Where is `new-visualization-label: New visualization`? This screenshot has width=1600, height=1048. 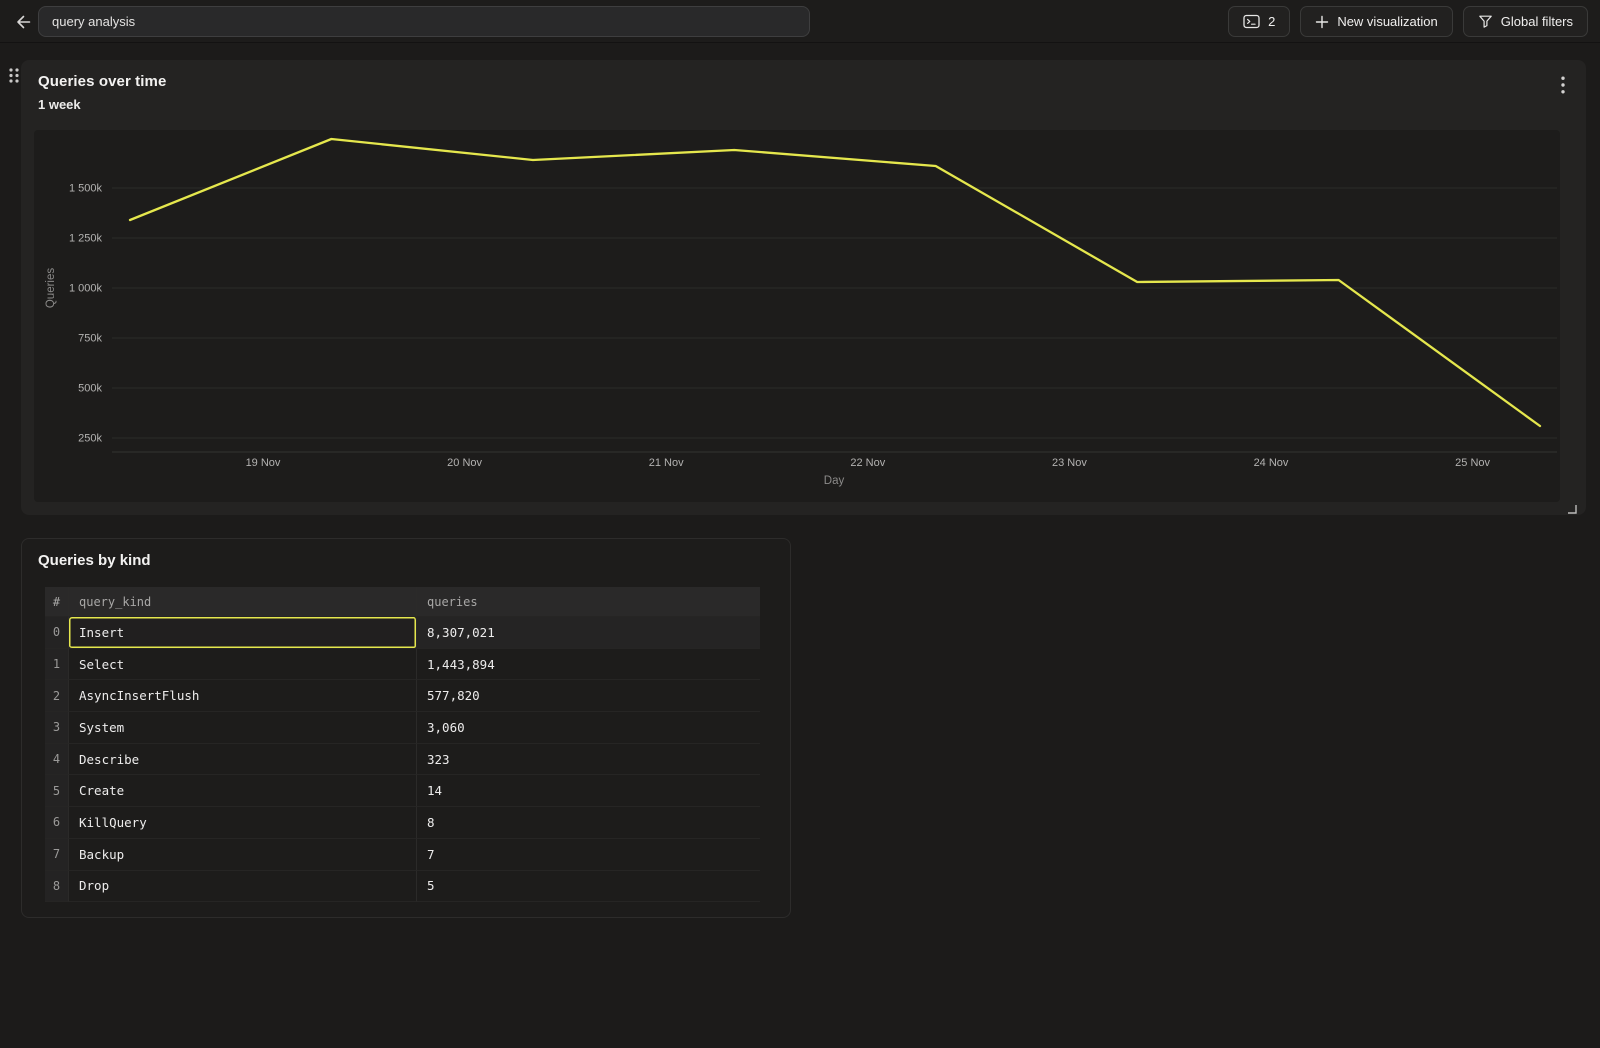 new-visualization-label: New visualization is located at coordinates (1387, 21).